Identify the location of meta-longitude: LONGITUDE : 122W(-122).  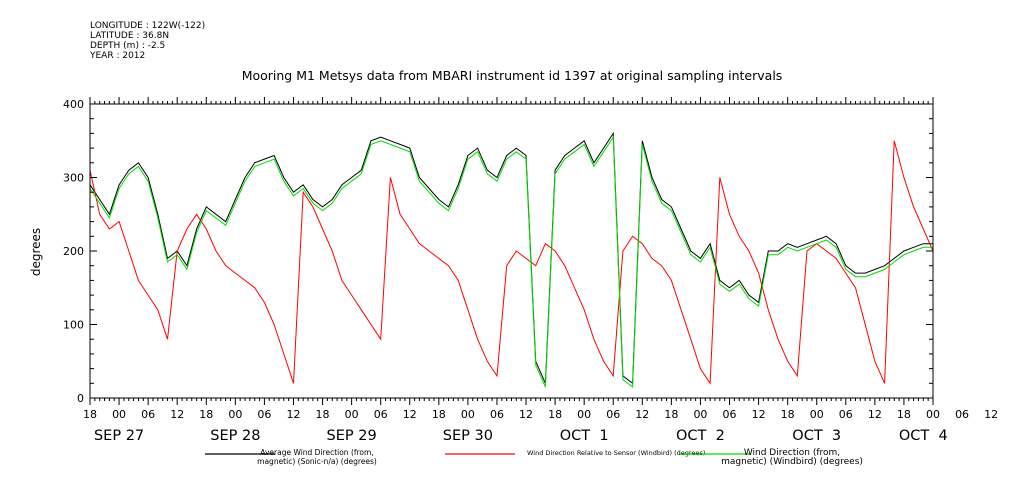
(148, 26).